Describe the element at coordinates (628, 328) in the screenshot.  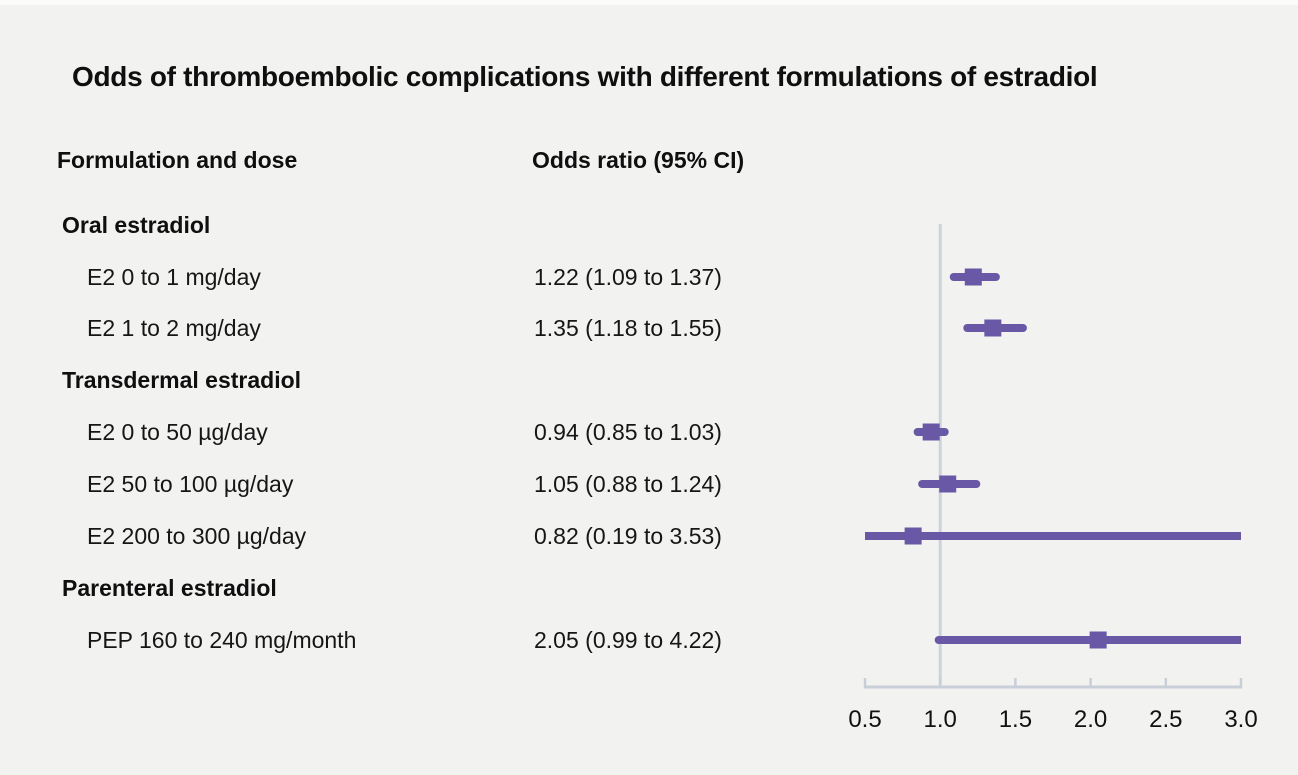
I see `odds-ratio-value: 1.35 (1.18 to 1.55)` at that location.